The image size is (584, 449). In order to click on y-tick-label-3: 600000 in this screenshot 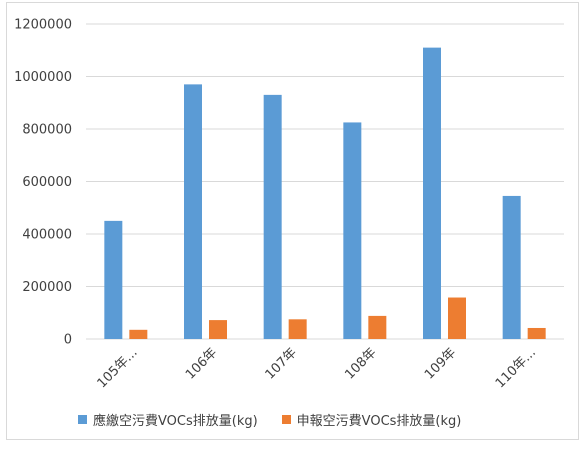, I will do `click(47, 182)`.